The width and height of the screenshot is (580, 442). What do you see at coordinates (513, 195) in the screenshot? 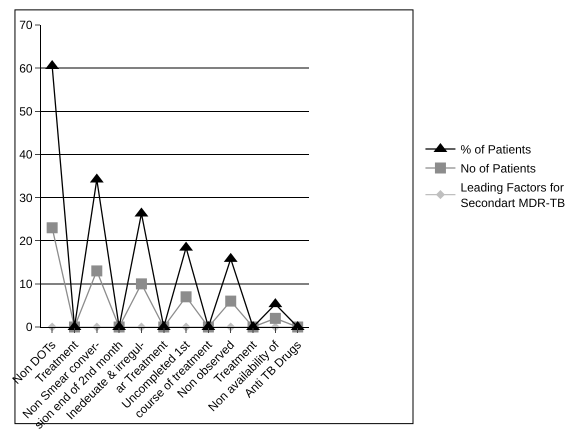
I see `legend-label: Leading Factors for Secondart MDR-TB` at bounding box center [513, 195].